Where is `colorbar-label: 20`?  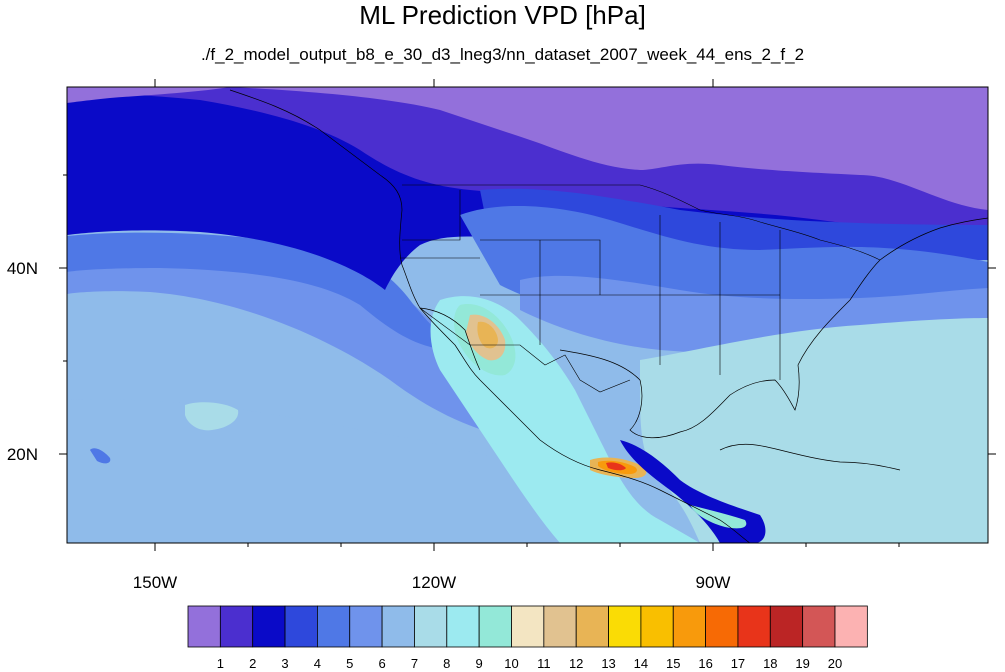
colorbar-label: 20 is located at coordinates (835, 663).